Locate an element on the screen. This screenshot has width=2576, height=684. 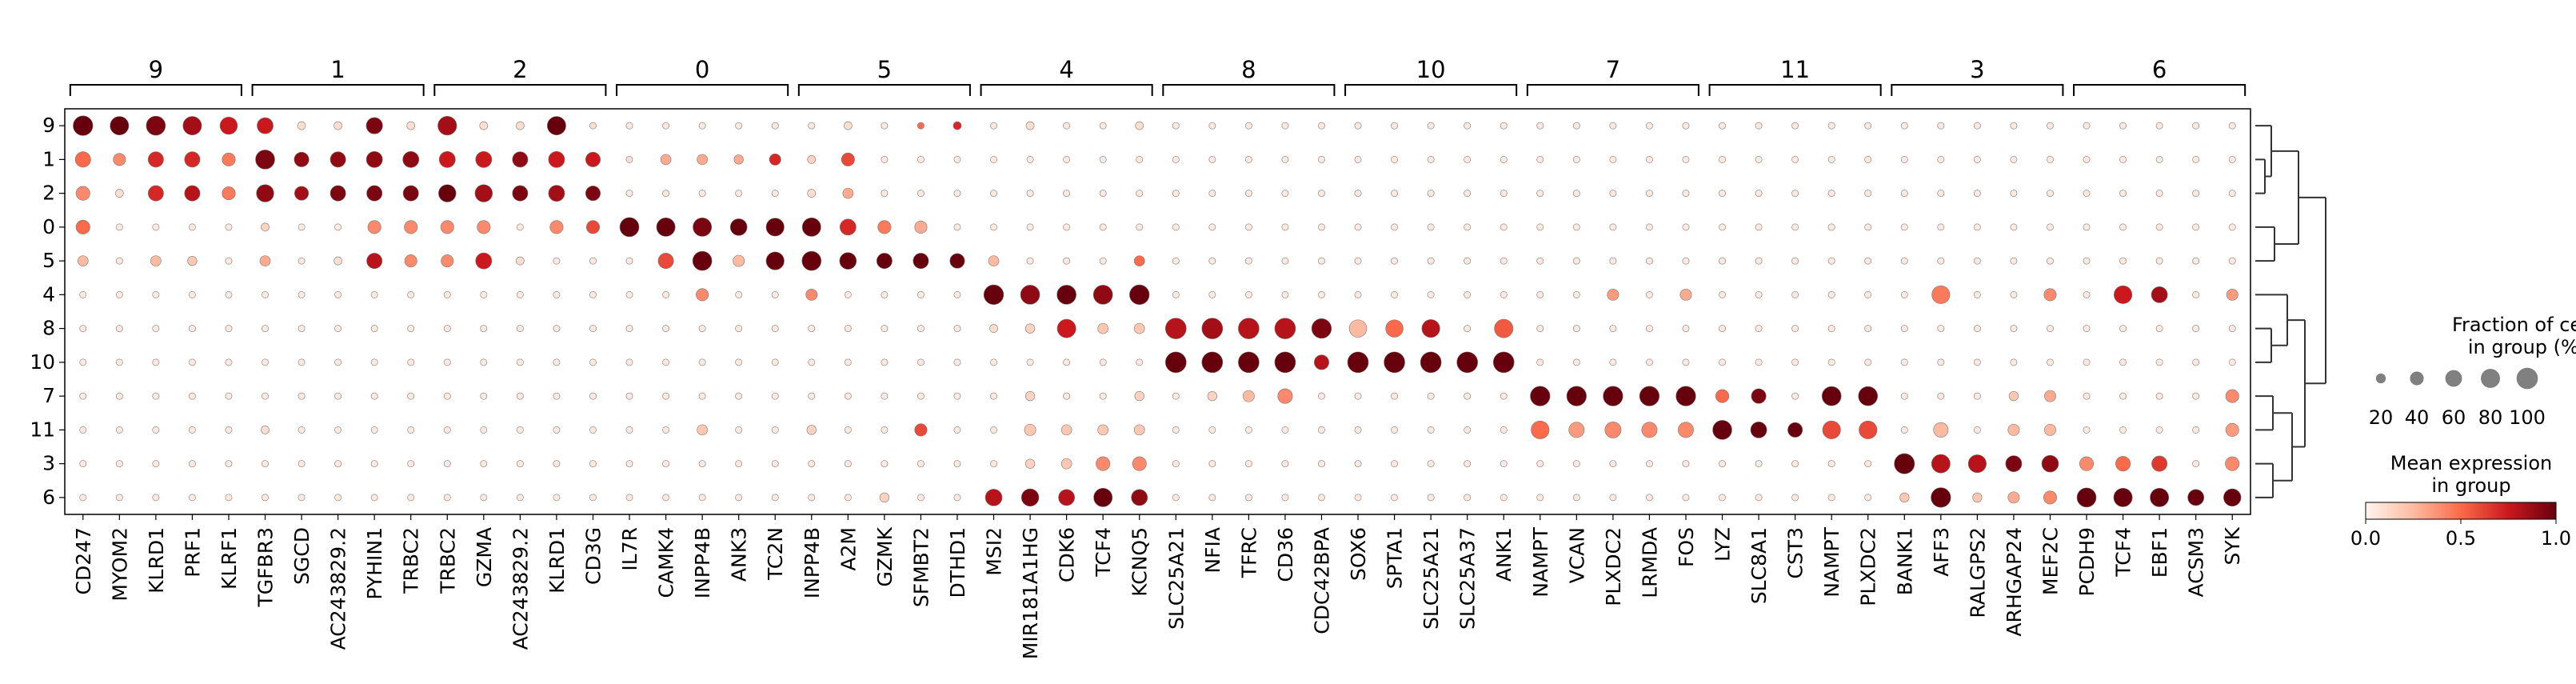
gene-label: INPP4B is located at coordinates (813, 562).